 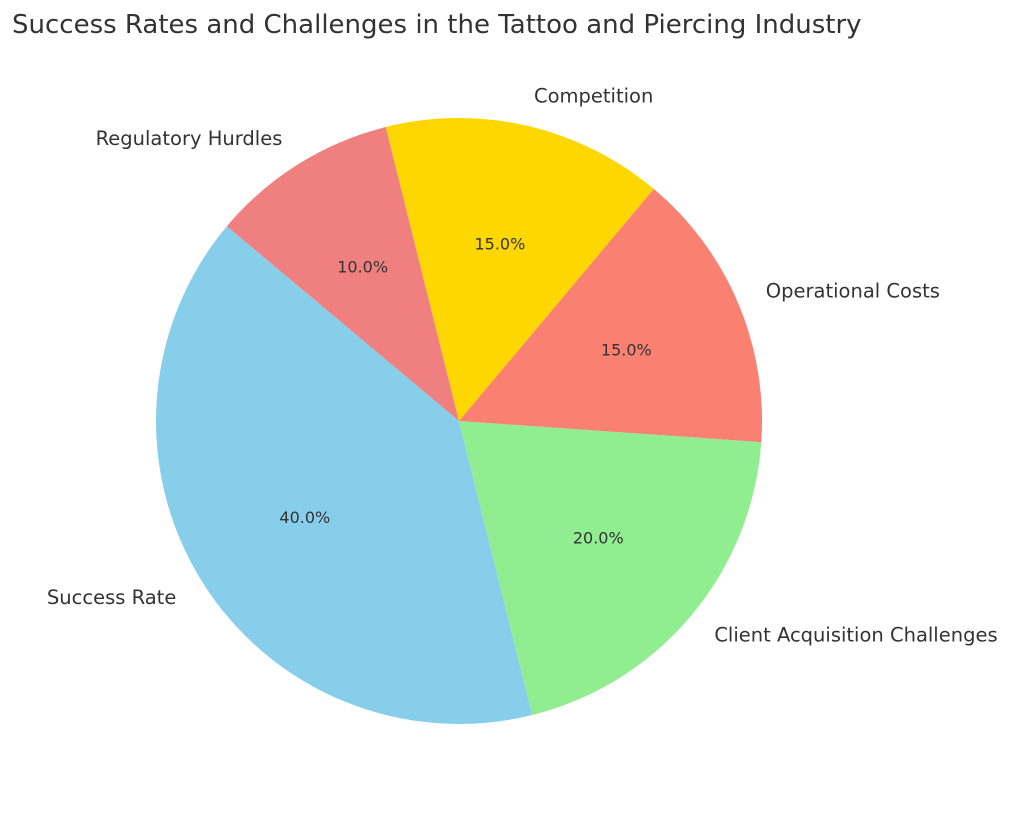 What do you see at coordinates (853, 290) in the screenshot?
I see `slice-label-operational-costs: Operational Costs` at bounding box center [853, 290].